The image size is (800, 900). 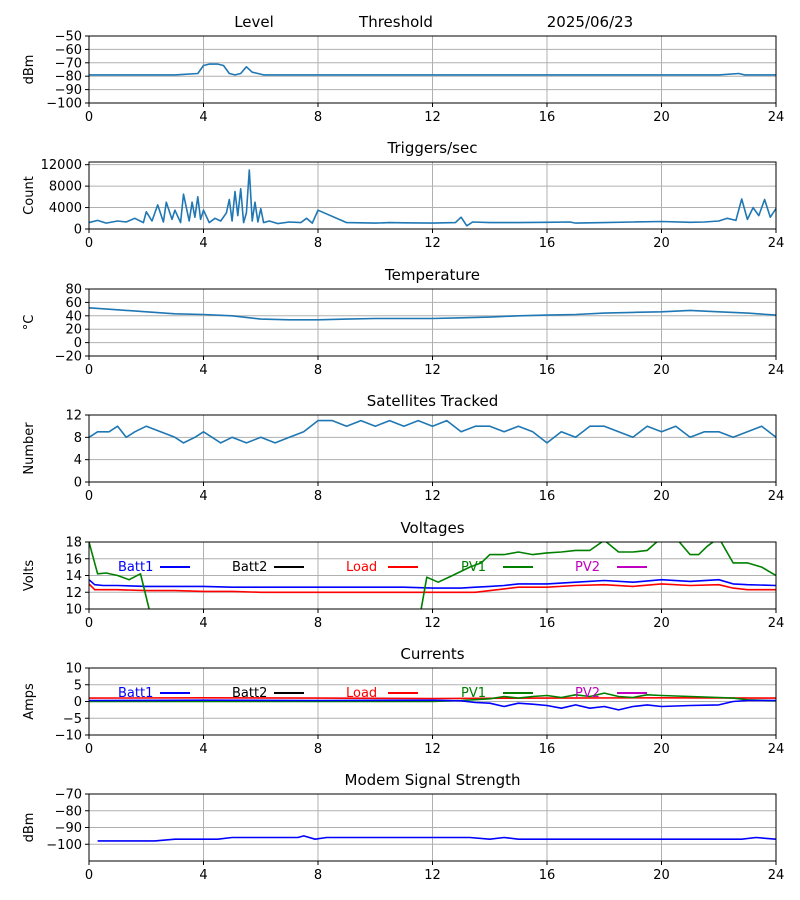 I want to click on satellites-chart: 0 4 8 12 16 20 24 0 4 8 12 Satellites Tracked Number, so click(x=403, y=448).